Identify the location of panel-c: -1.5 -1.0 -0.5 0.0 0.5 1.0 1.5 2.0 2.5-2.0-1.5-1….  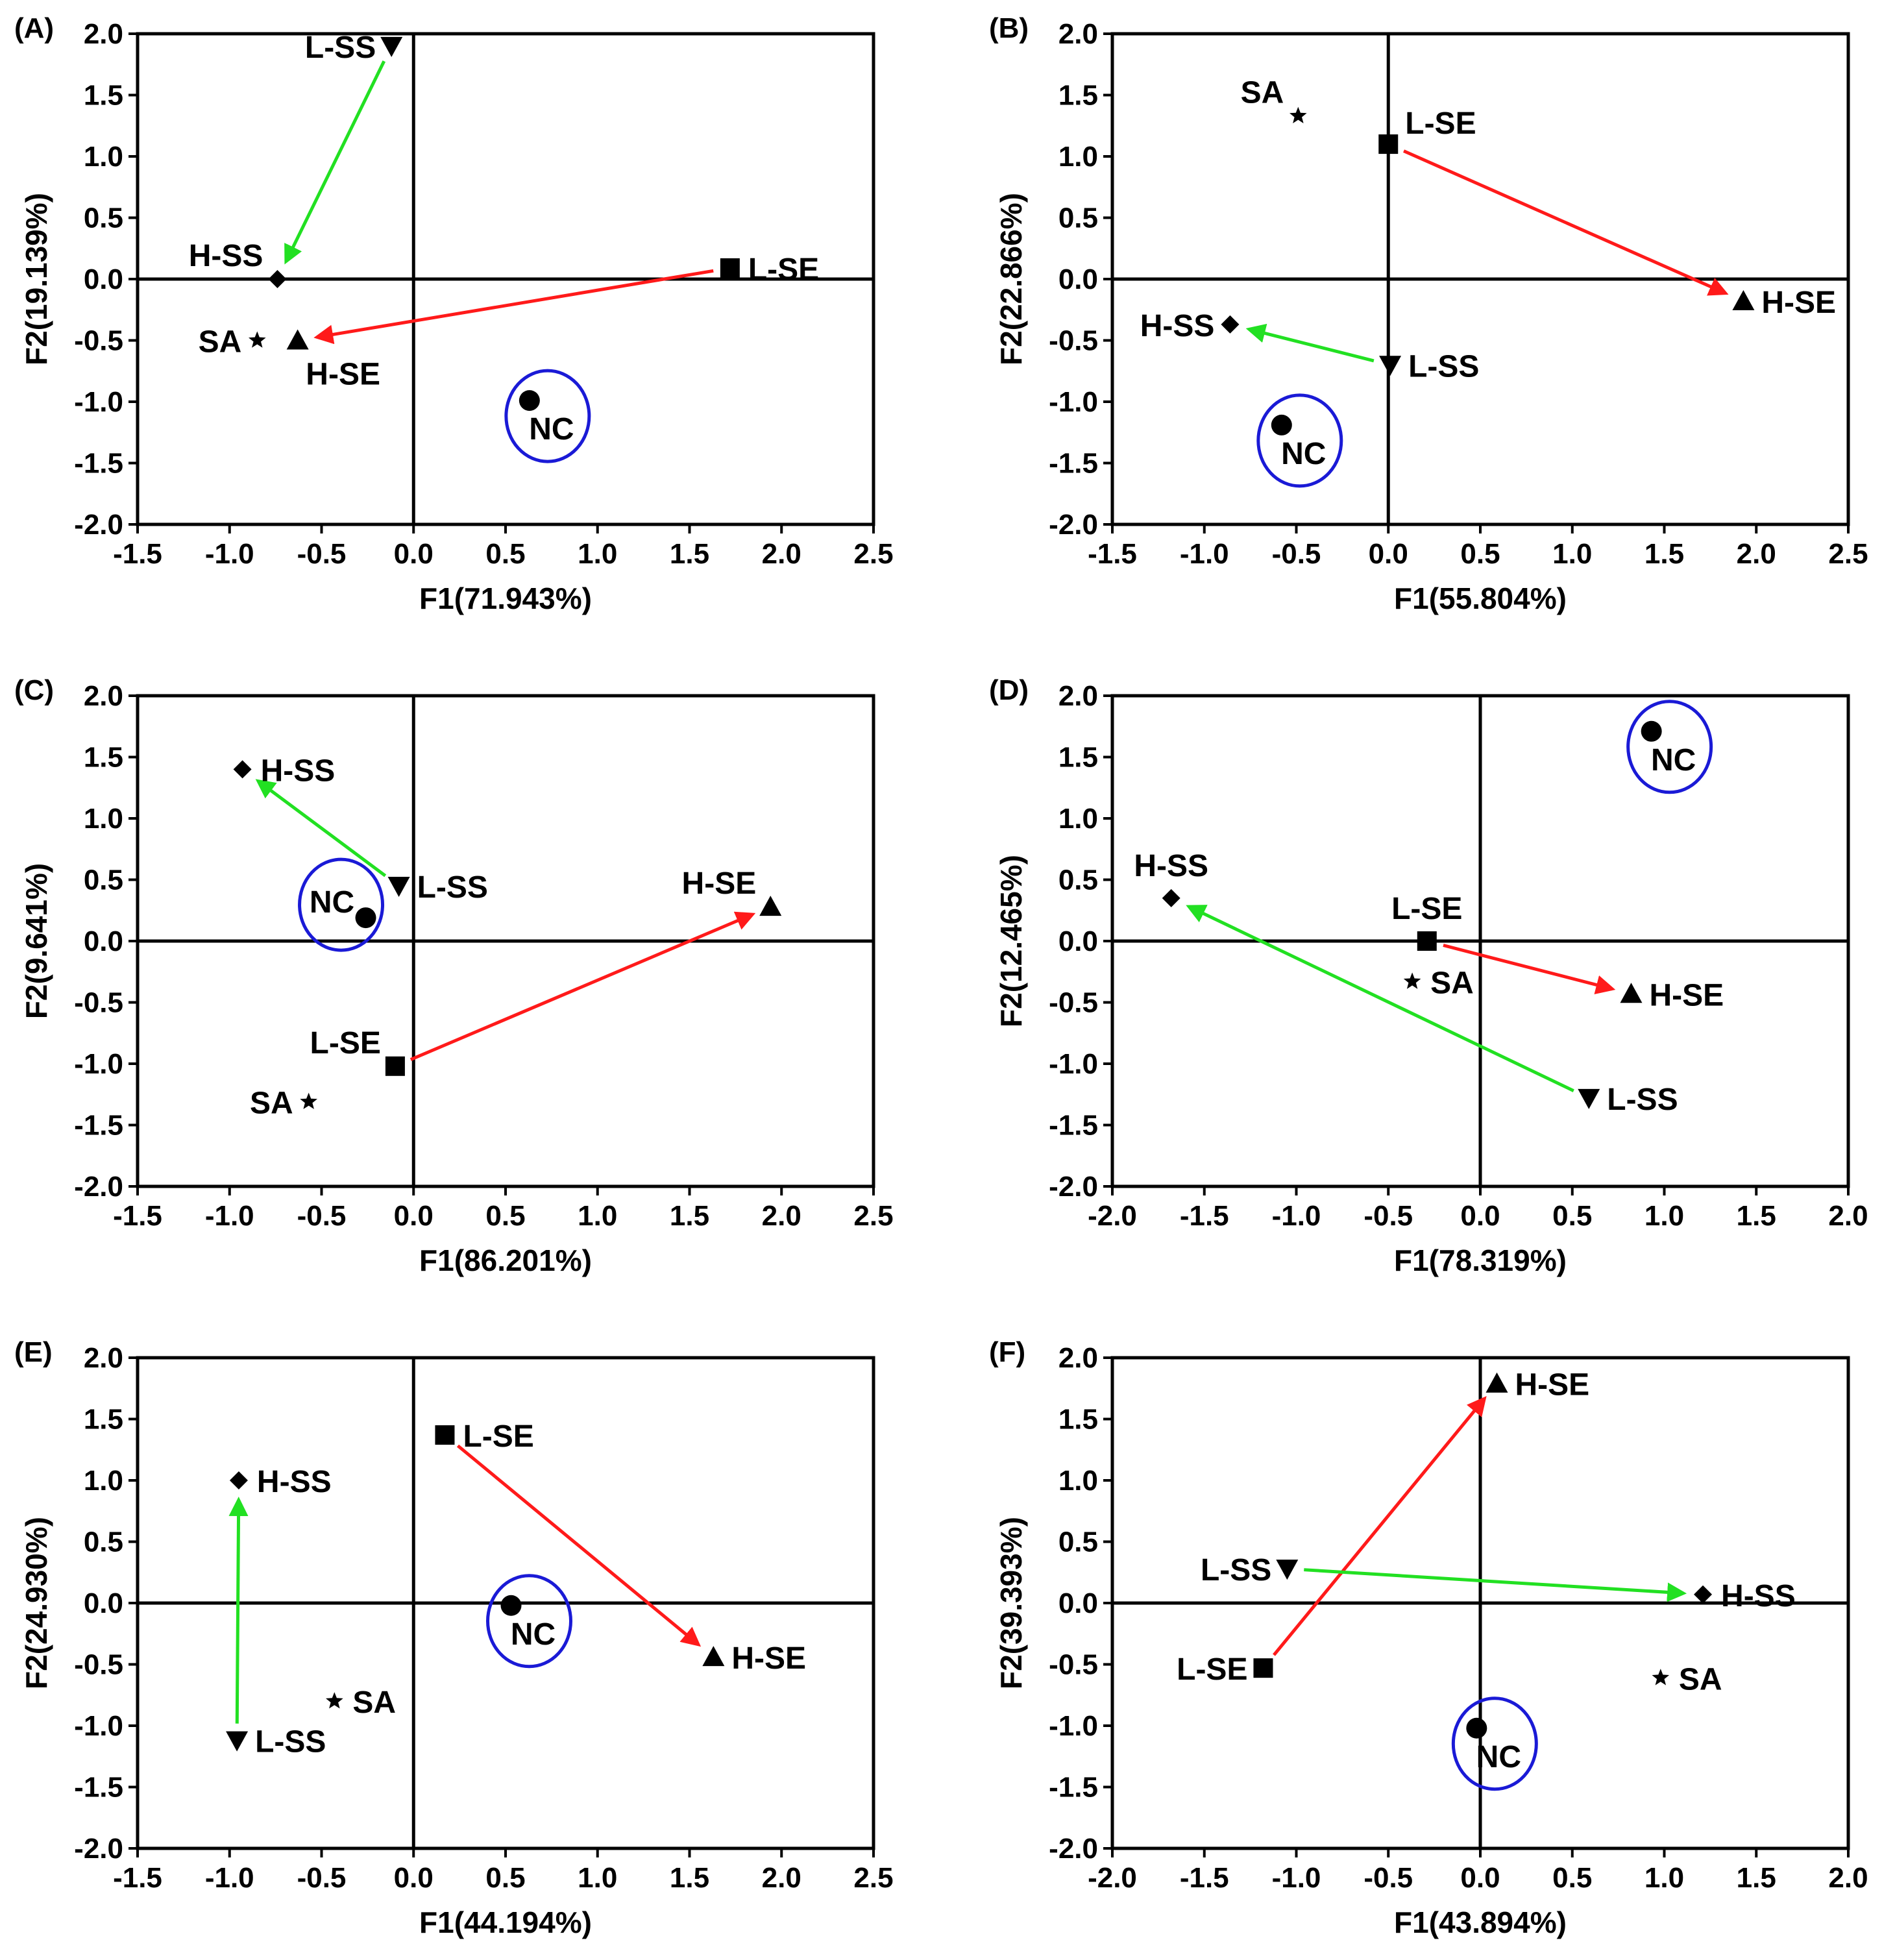
(454, 975).